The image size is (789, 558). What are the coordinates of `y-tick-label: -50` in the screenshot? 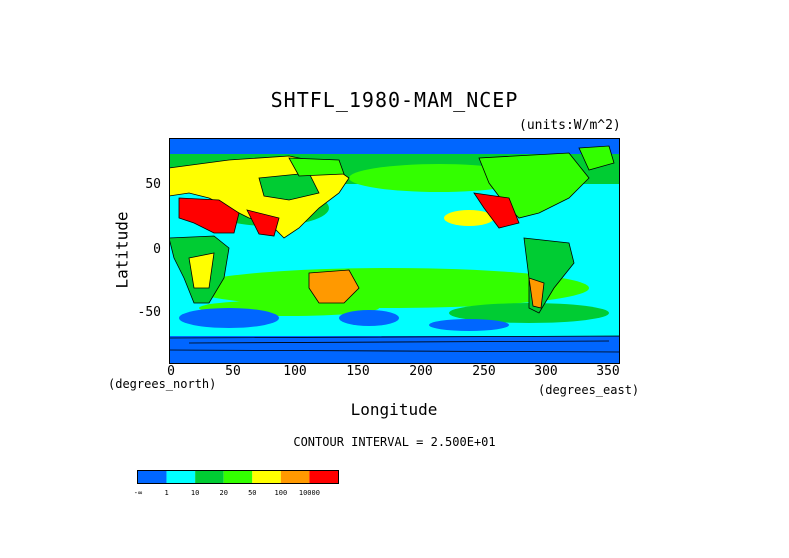 It's located at (149, 312).